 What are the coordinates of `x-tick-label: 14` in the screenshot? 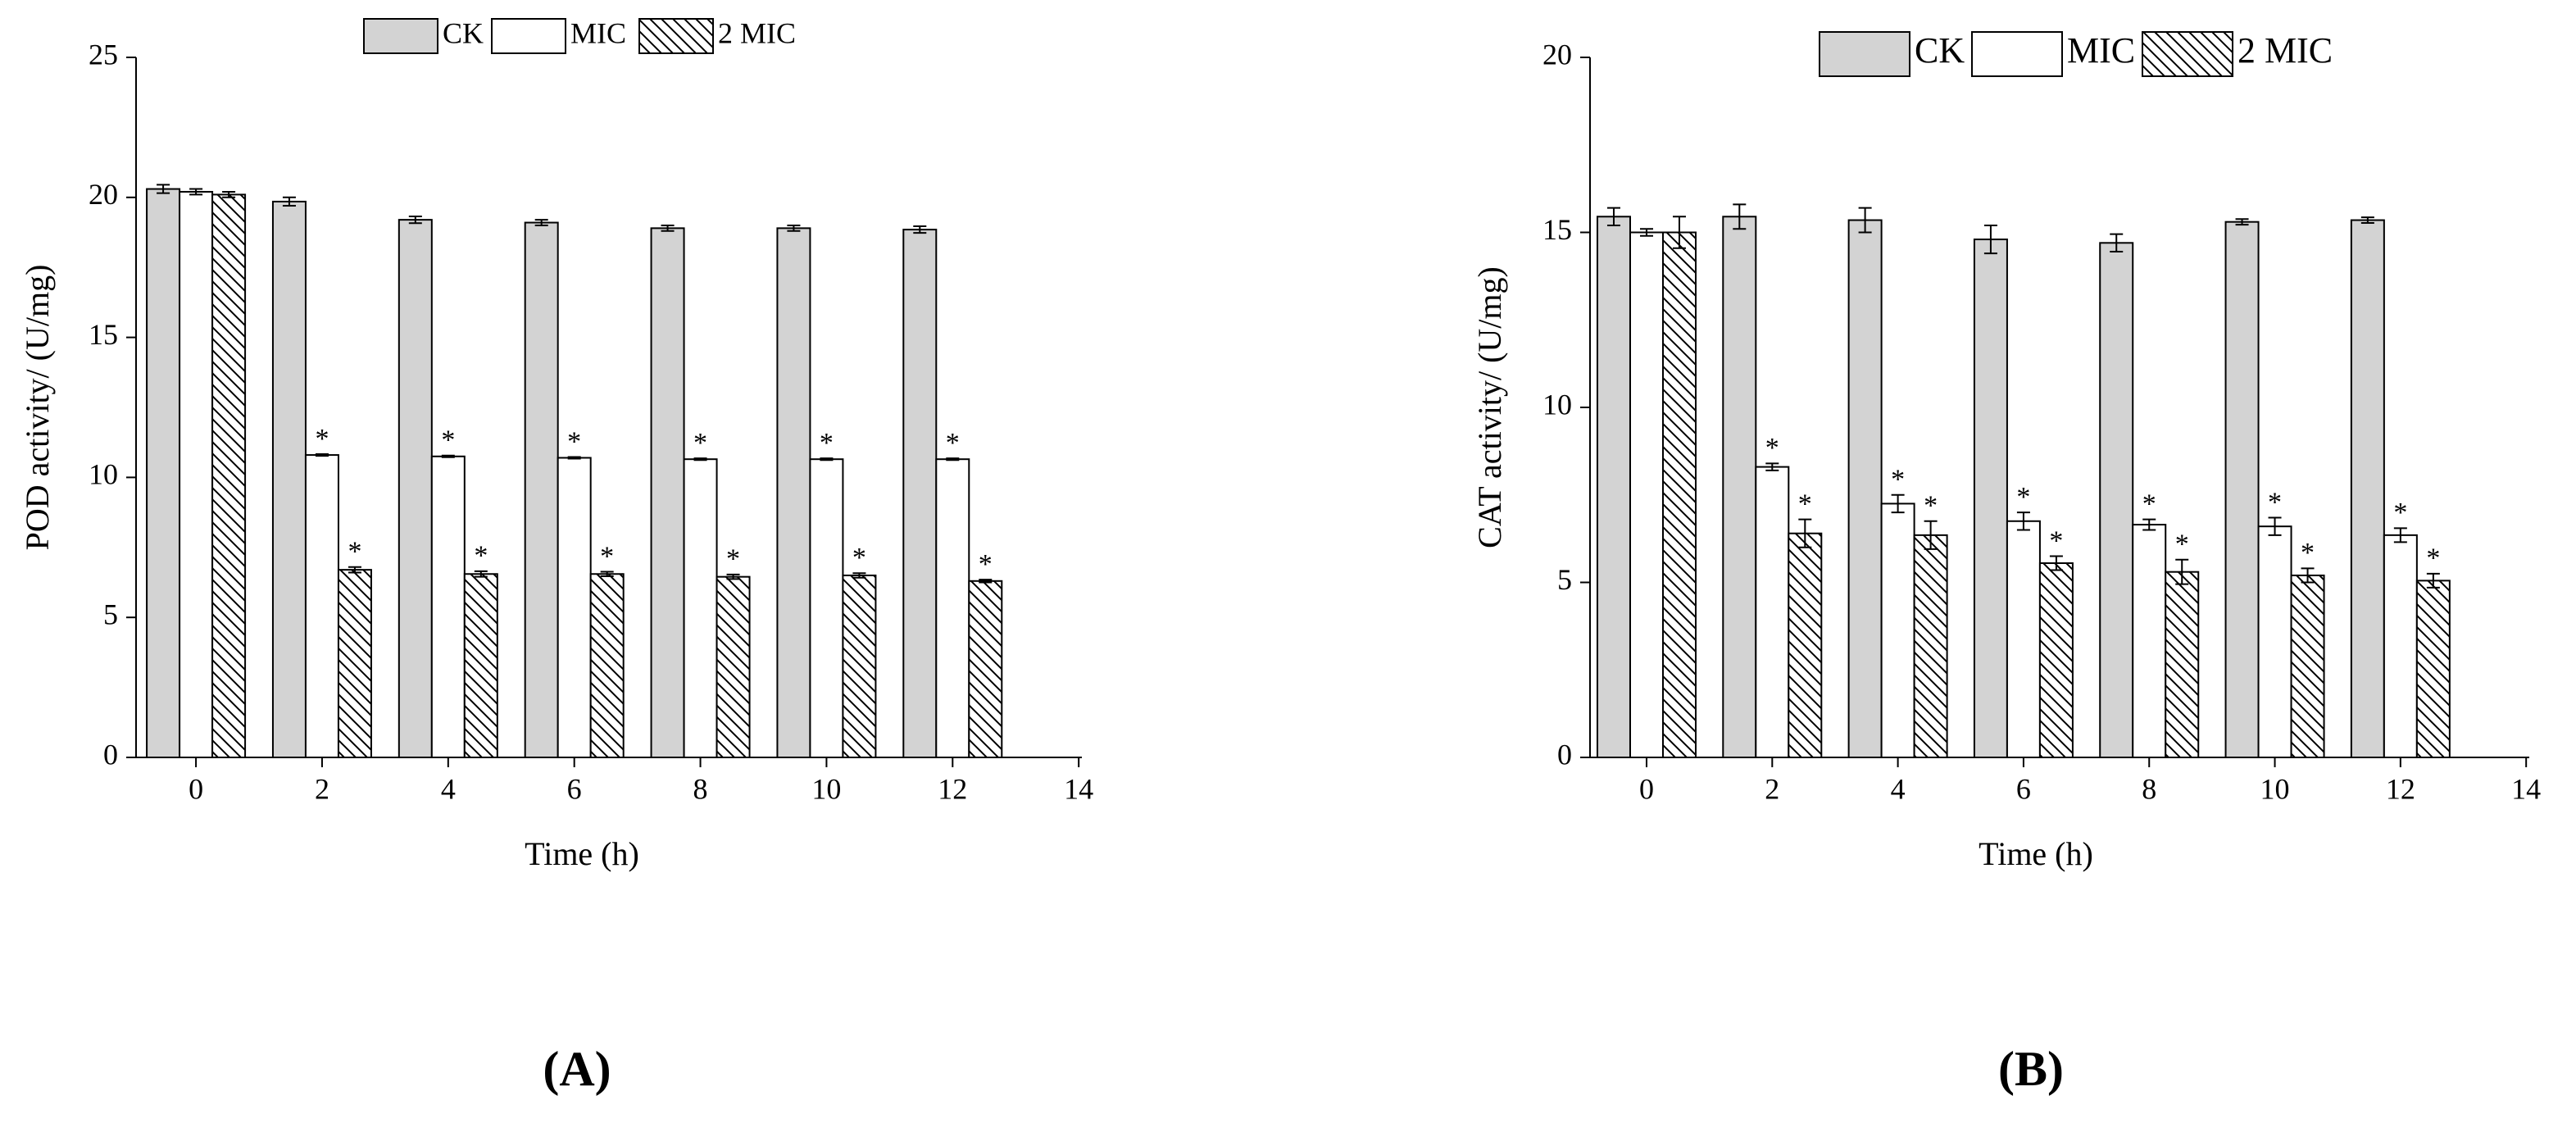 It's located at (1078, 788).